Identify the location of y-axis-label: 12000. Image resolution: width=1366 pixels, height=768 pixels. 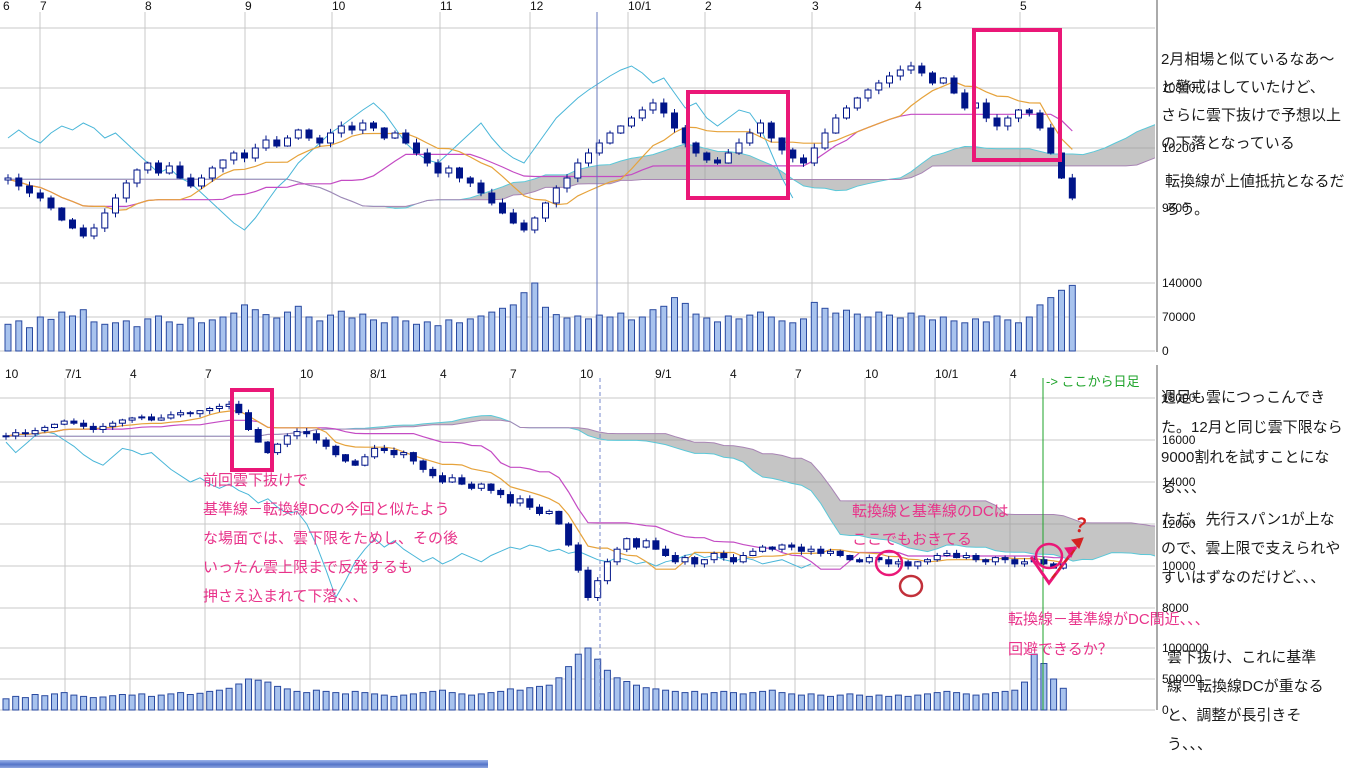
(1179, 524).